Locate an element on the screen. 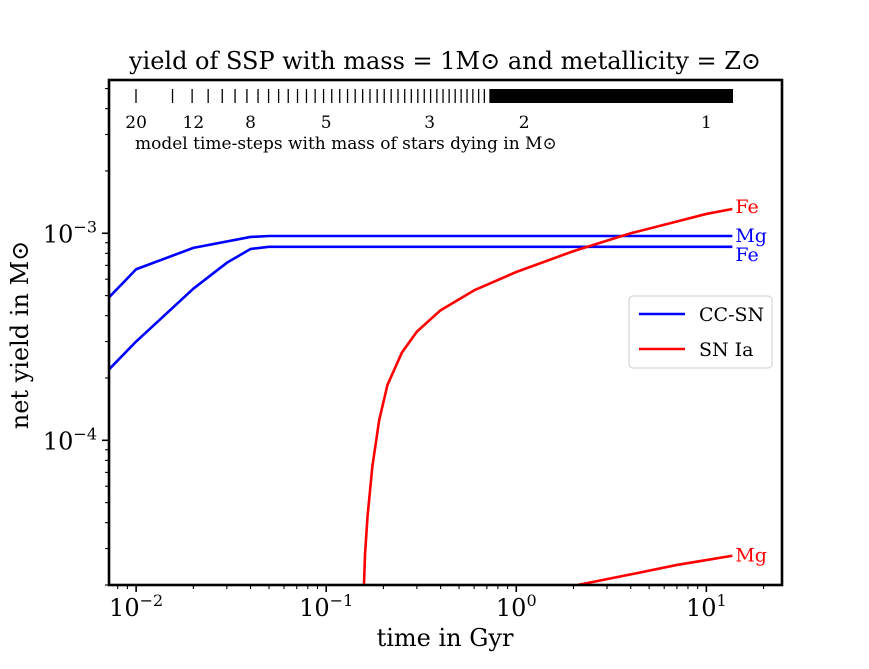  timestep-mass-label: 2 is located at coordinates (524, 123).